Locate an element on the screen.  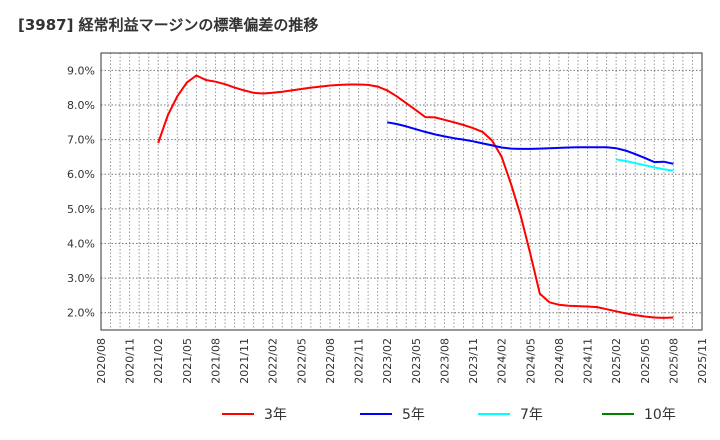
x-tick-label: 2021/05 is located at coordinates (187, 361).